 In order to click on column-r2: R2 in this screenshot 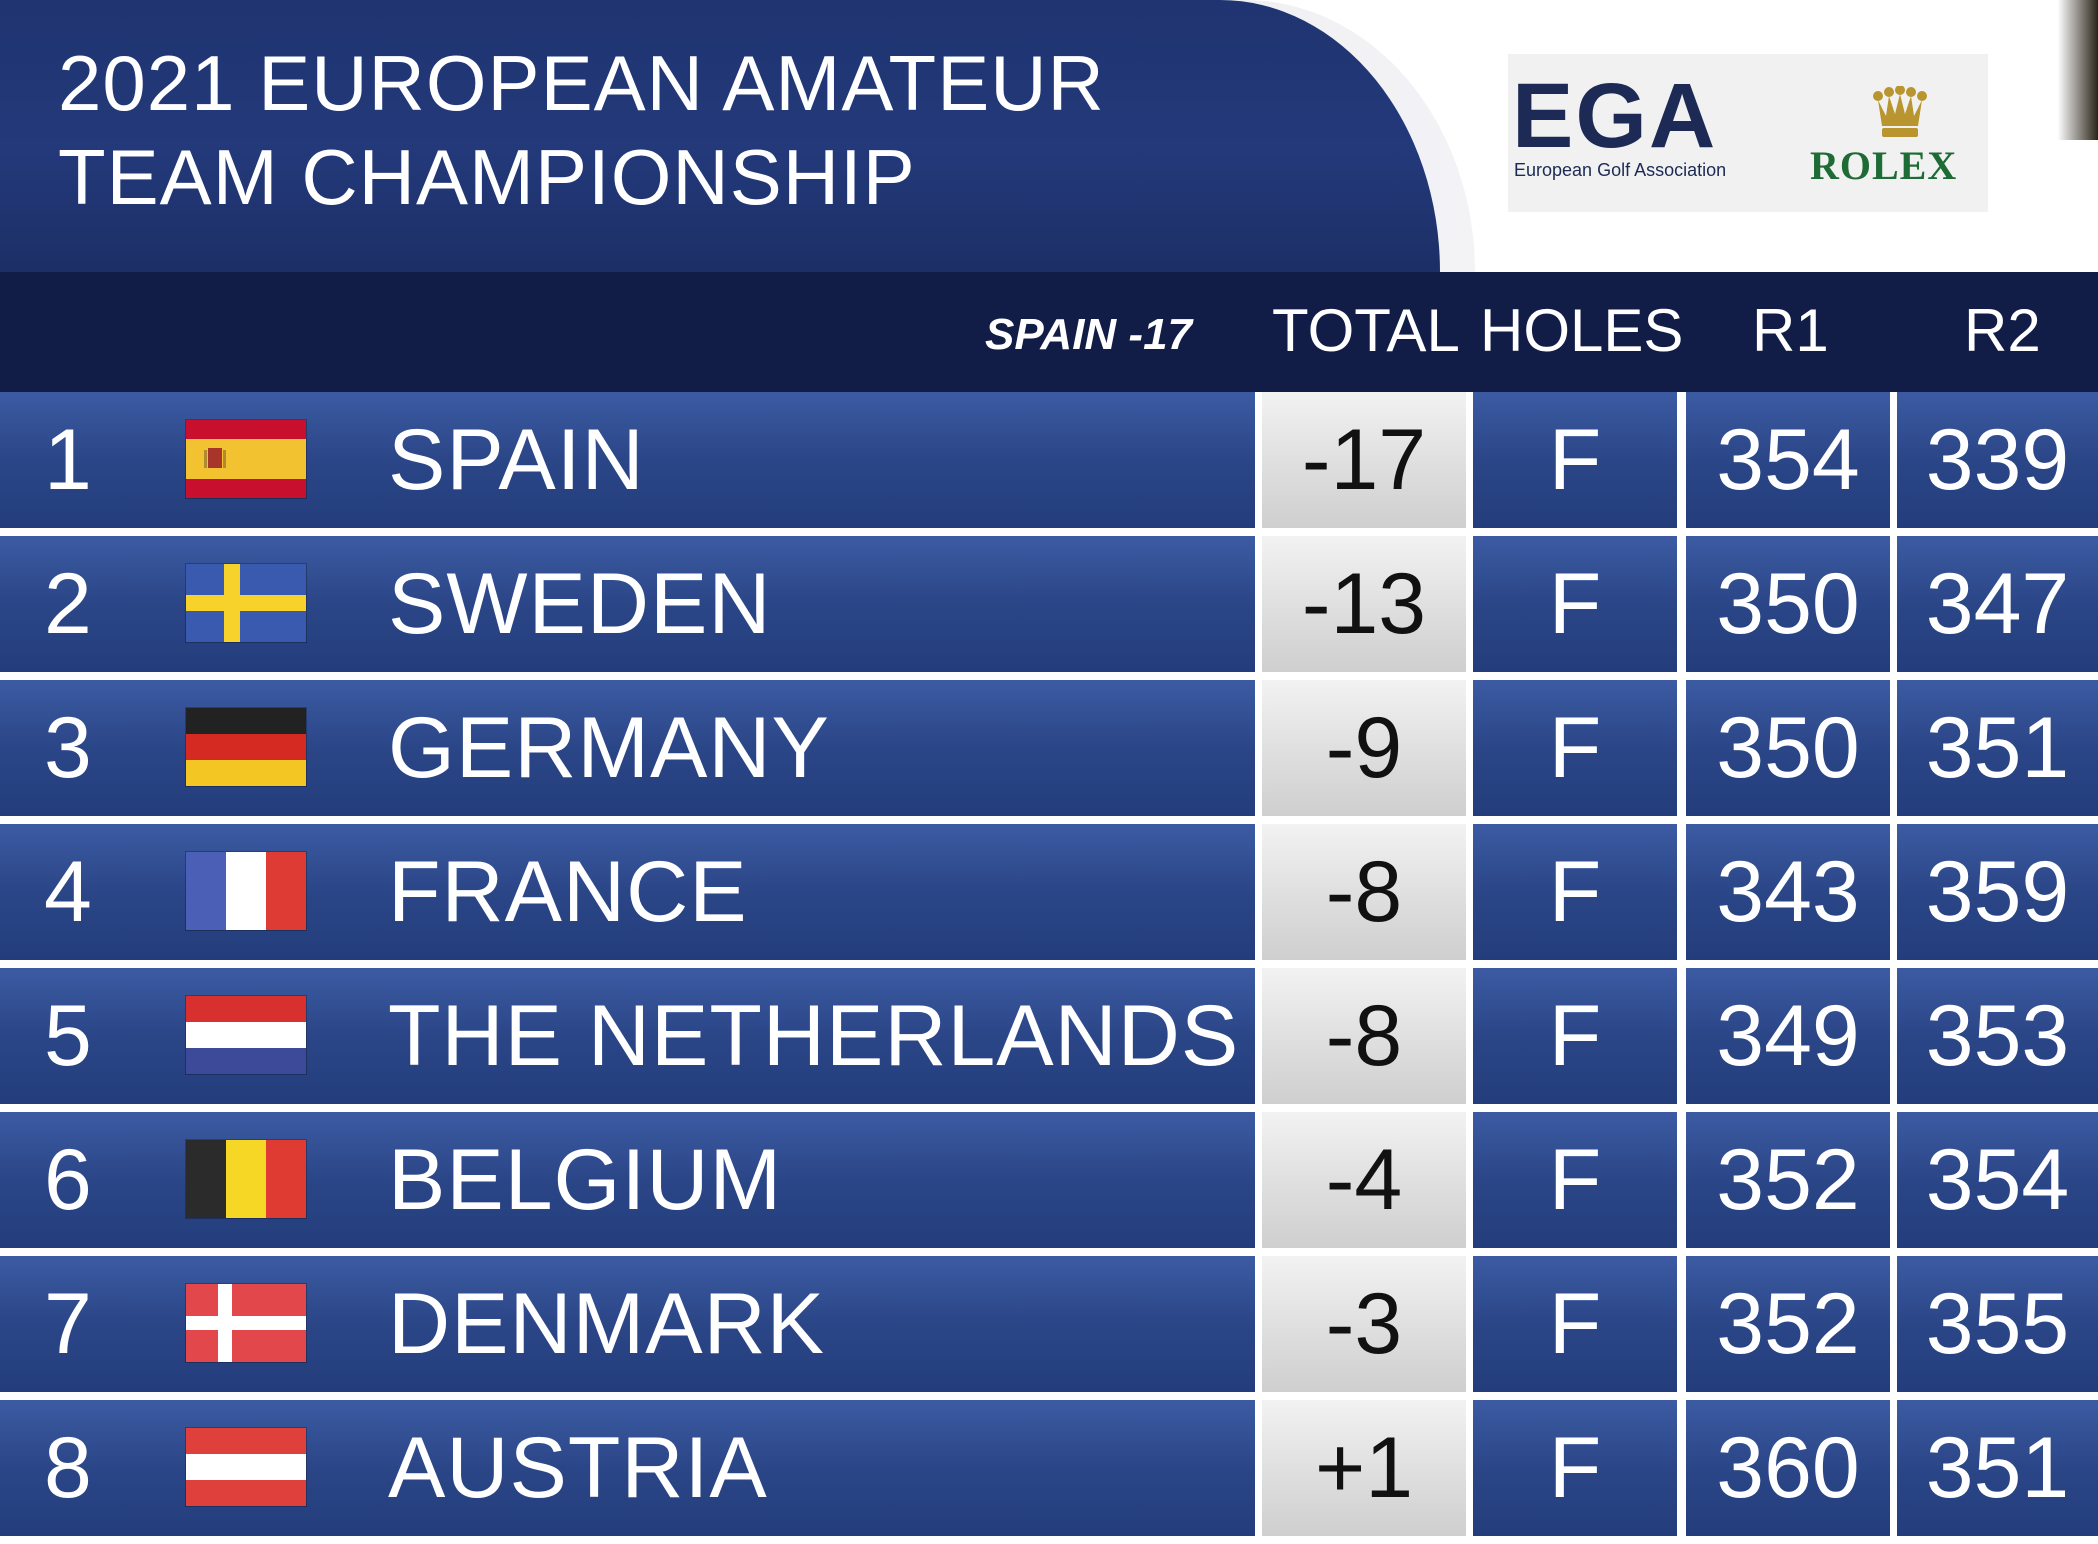, I will do `click(2002, 330)`.